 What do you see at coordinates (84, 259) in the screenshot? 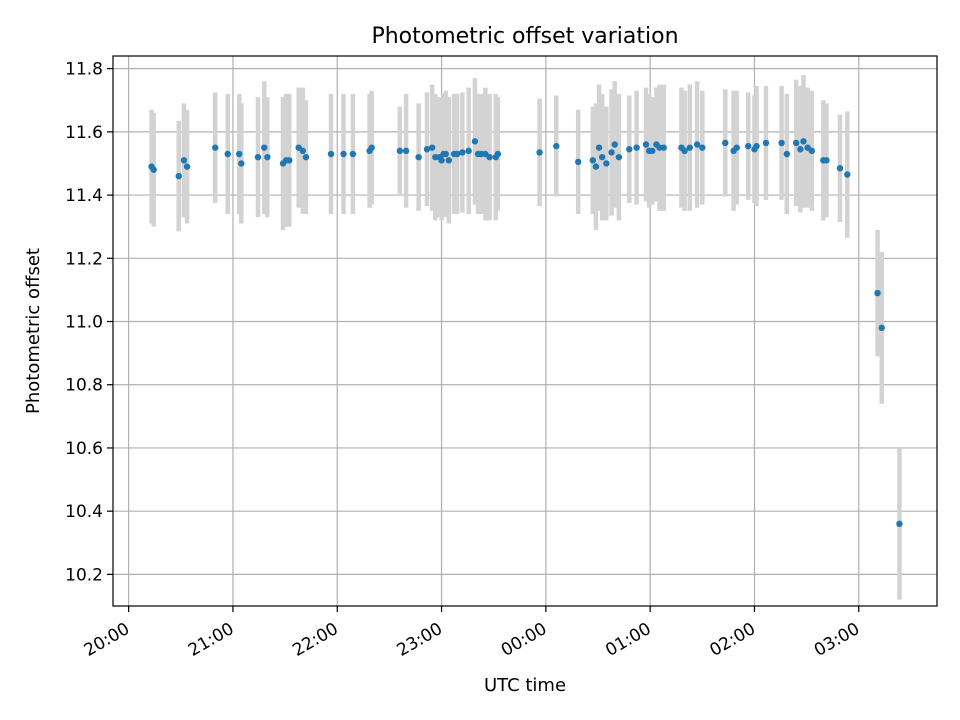
I see `y-tick-label: 11.2` at bounding box center [84, 259].